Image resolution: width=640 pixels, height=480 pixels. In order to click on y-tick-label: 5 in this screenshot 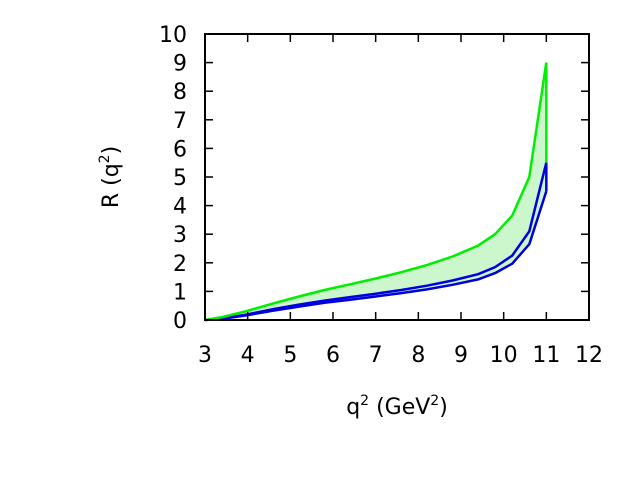, I will do `click(180, 178)`.